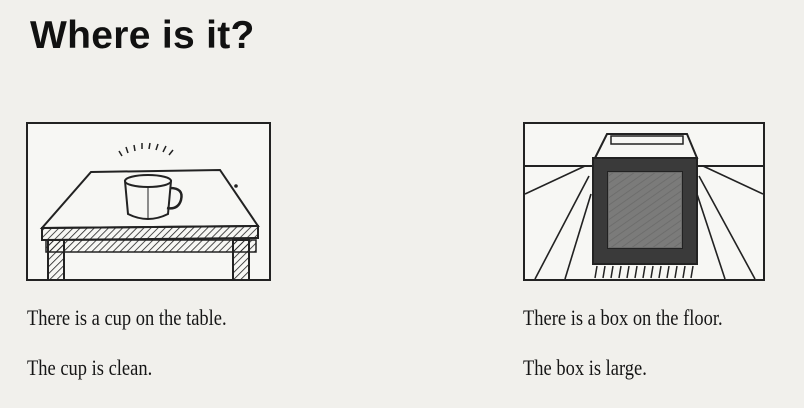 Image resolution: width=804 pixels, height=408 pixels. I want to click on box-on-floor-icon, so click(644, 206).